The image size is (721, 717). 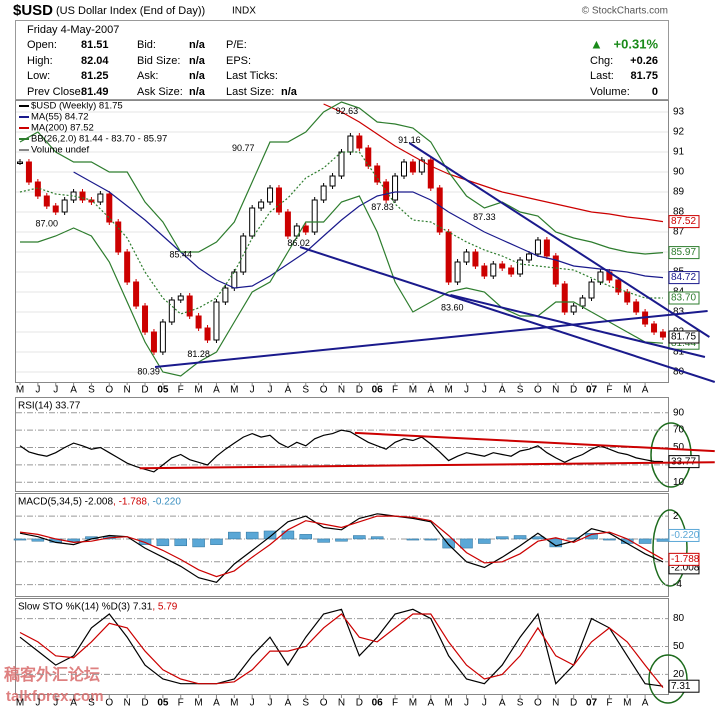 I want to click on quote-value: 81.49, so click(x=95, y=92).